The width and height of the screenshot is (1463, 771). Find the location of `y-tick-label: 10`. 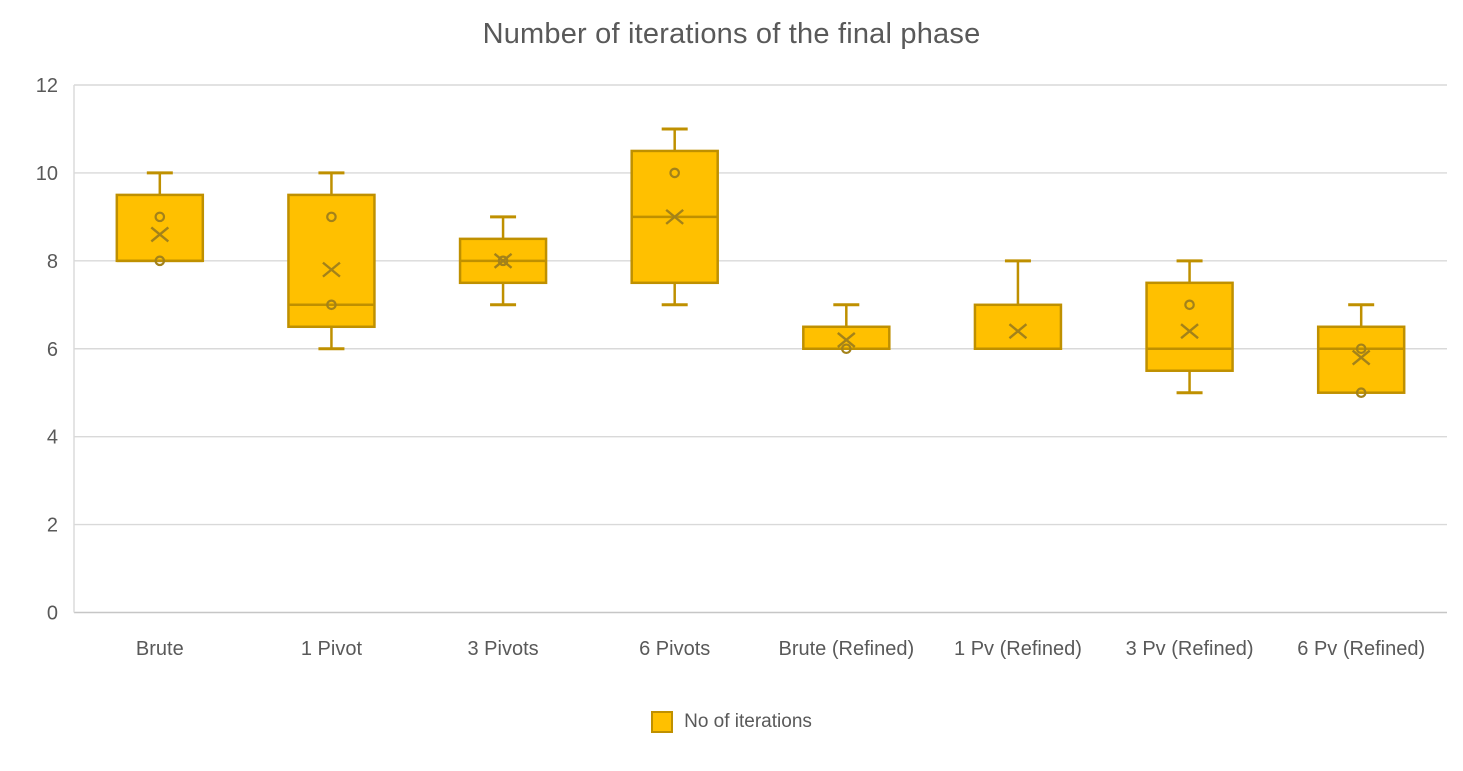

y-tick-label: 10 is located at coordinates (47, 174).